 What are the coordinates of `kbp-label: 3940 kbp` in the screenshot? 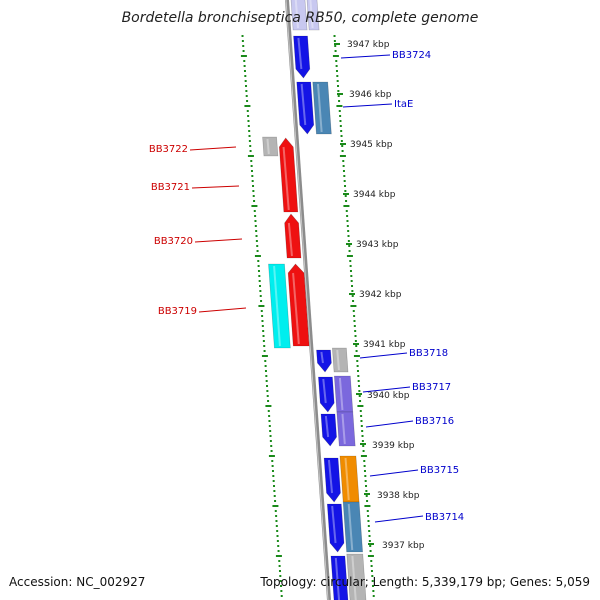 It's located at (388, 396).